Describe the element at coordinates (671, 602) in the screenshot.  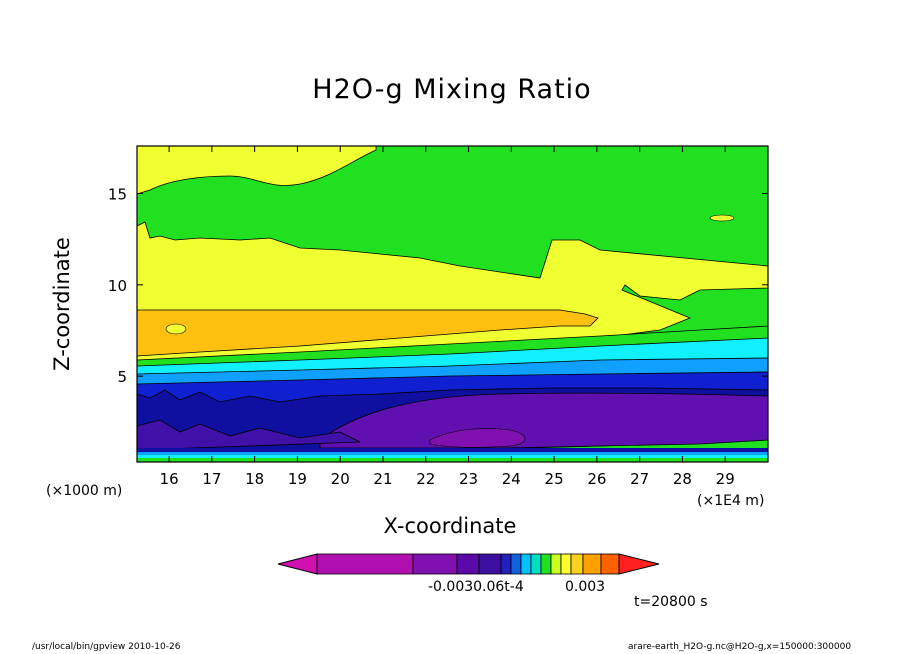
I see `time-label: t=20800 s` at that location.